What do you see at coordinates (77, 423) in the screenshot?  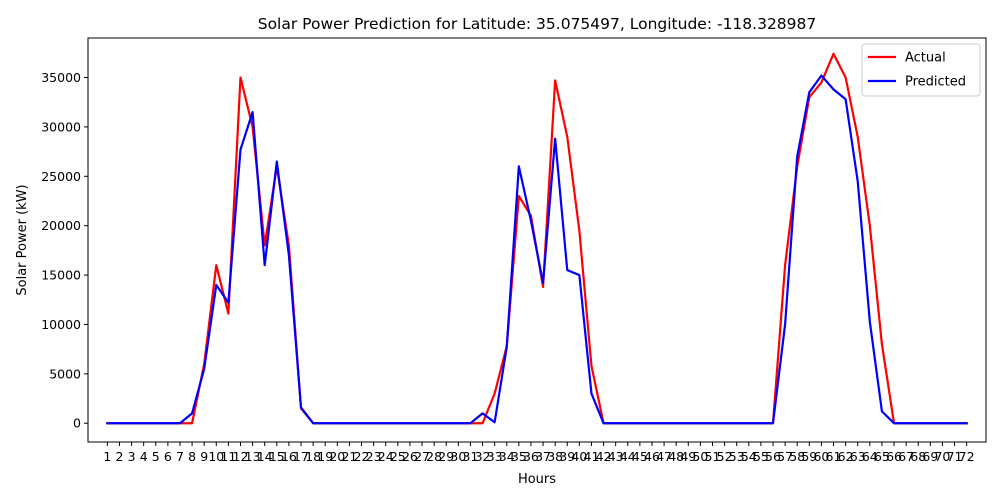 I see `y-tick-label: 0` at bounding box center [77, 423].